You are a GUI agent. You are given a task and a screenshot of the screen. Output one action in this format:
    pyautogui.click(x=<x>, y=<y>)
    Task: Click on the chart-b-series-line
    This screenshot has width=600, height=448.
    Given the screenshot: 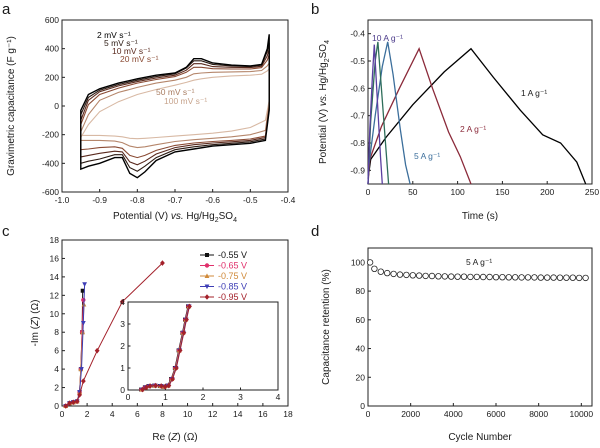 What is the action you would take?
    pyautogui.click(x=375, y=114)
    